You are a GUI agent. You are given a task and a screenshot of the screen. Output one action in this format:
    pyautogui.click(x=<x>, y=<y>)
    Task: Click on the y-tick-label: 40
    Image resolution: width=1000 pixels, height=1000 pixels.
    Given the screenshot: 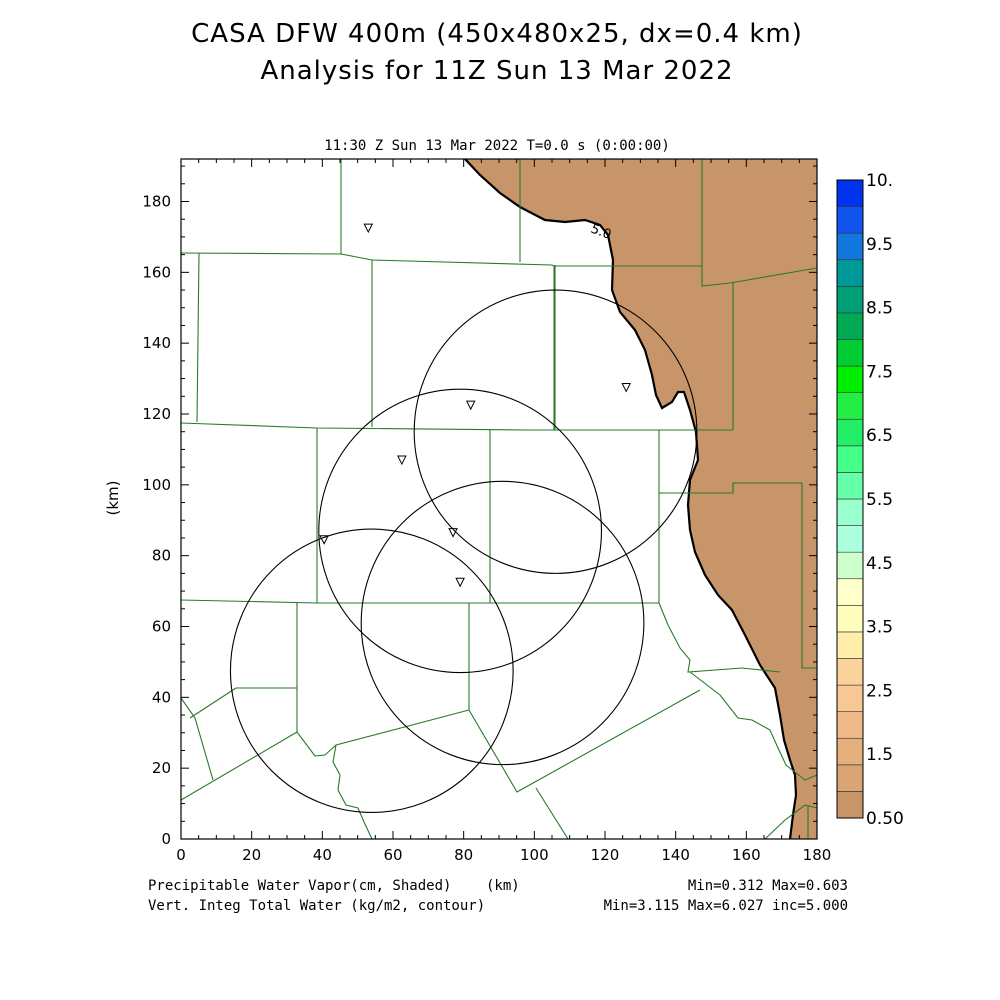 What is the action you would take?
    pyautogui.click(x=161, y=697)
    